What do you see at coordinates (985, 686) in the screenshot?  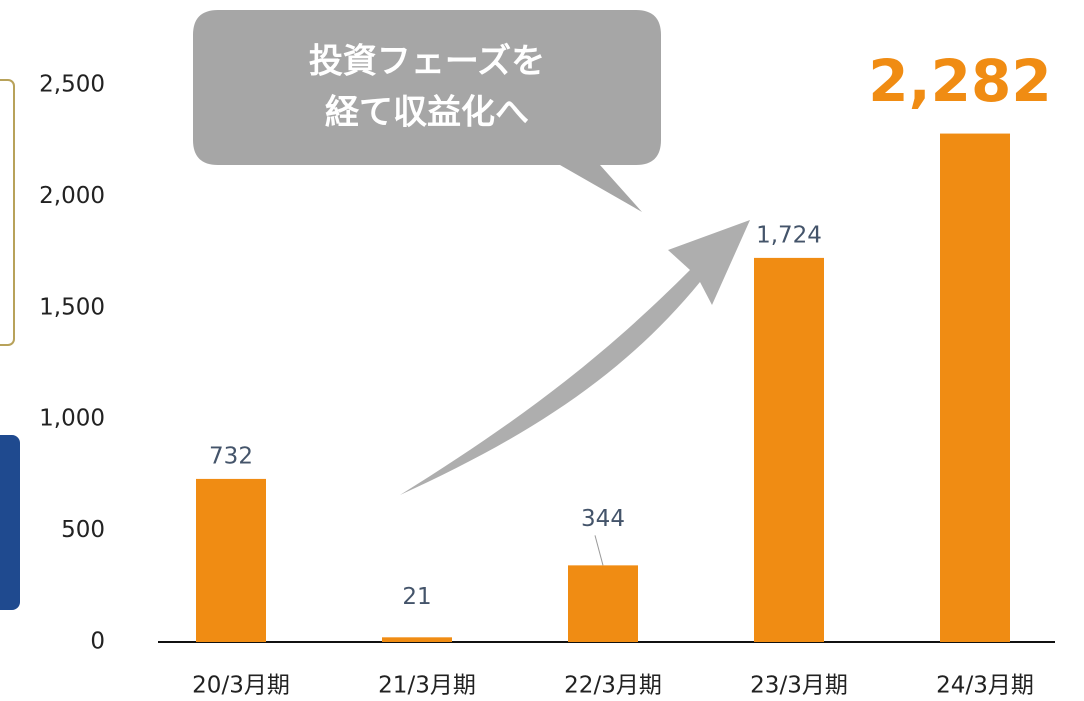 I see `x-tick-label: 24/3月期` at bounding box center [985, 686].